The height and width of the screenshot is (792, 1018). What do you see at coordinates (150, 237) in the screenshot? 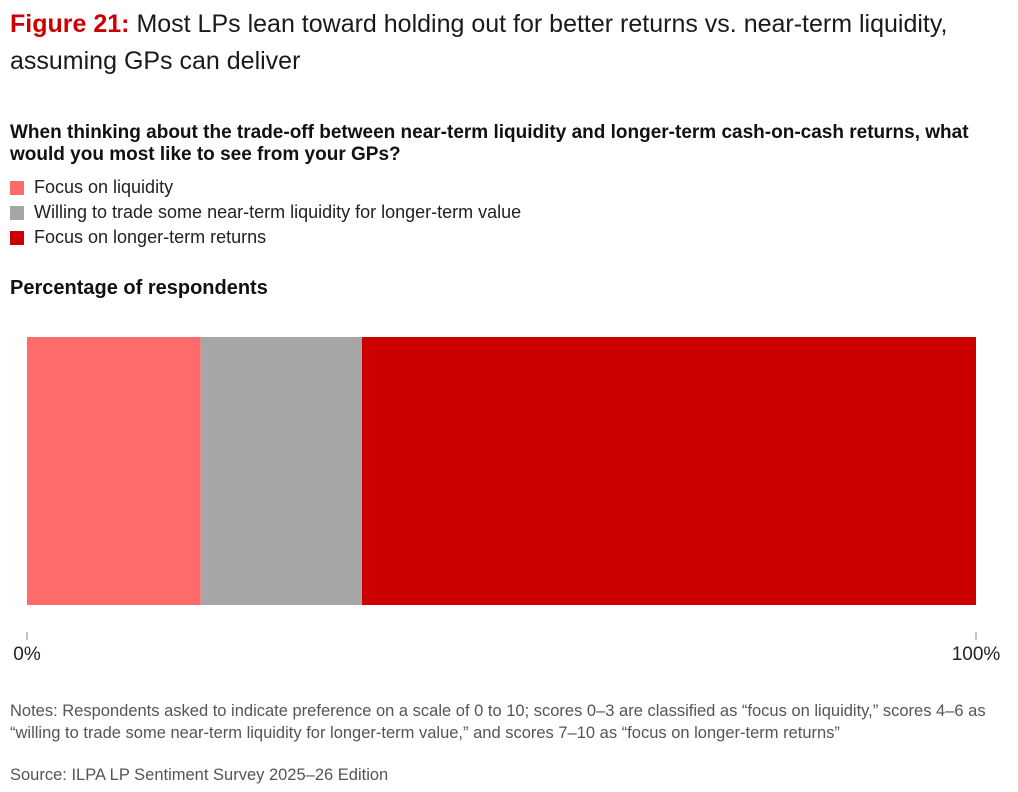
I see `legend-label: Focus on longer-term returns` at bounding box center [150, 237].